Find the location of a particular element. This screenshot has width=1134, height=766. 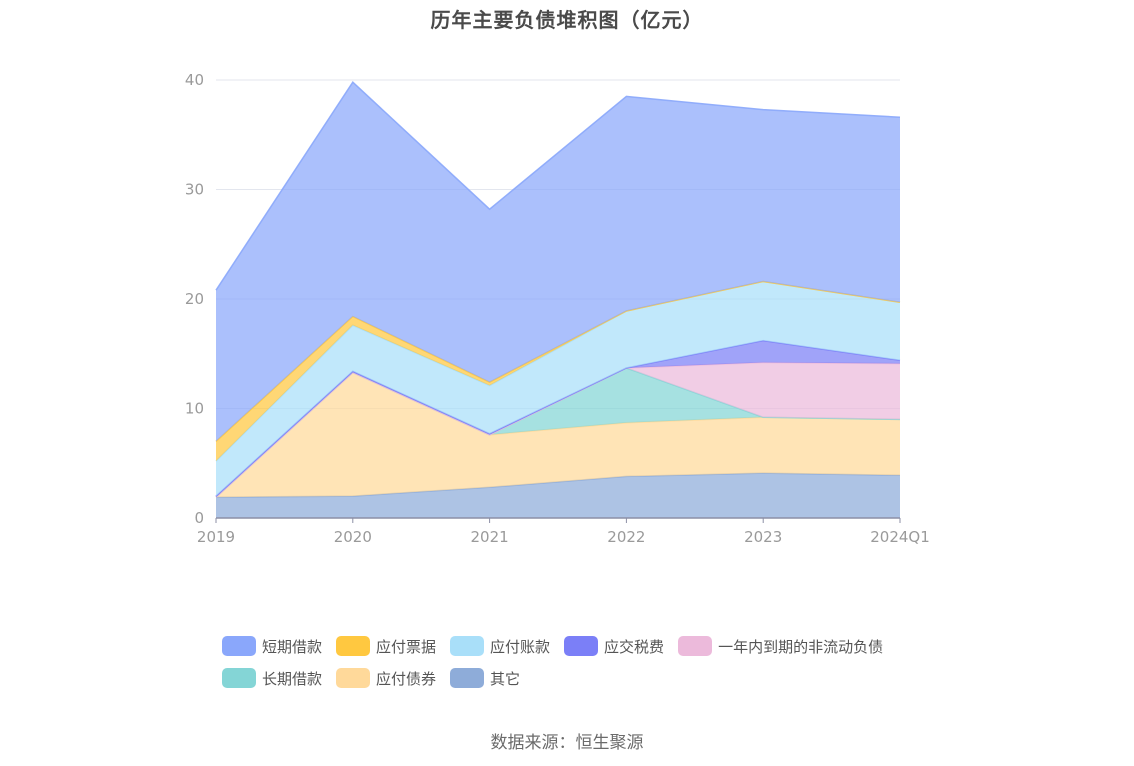

legend-label-taxes-payable: 应交税费 is located at coordinates (634, 646).